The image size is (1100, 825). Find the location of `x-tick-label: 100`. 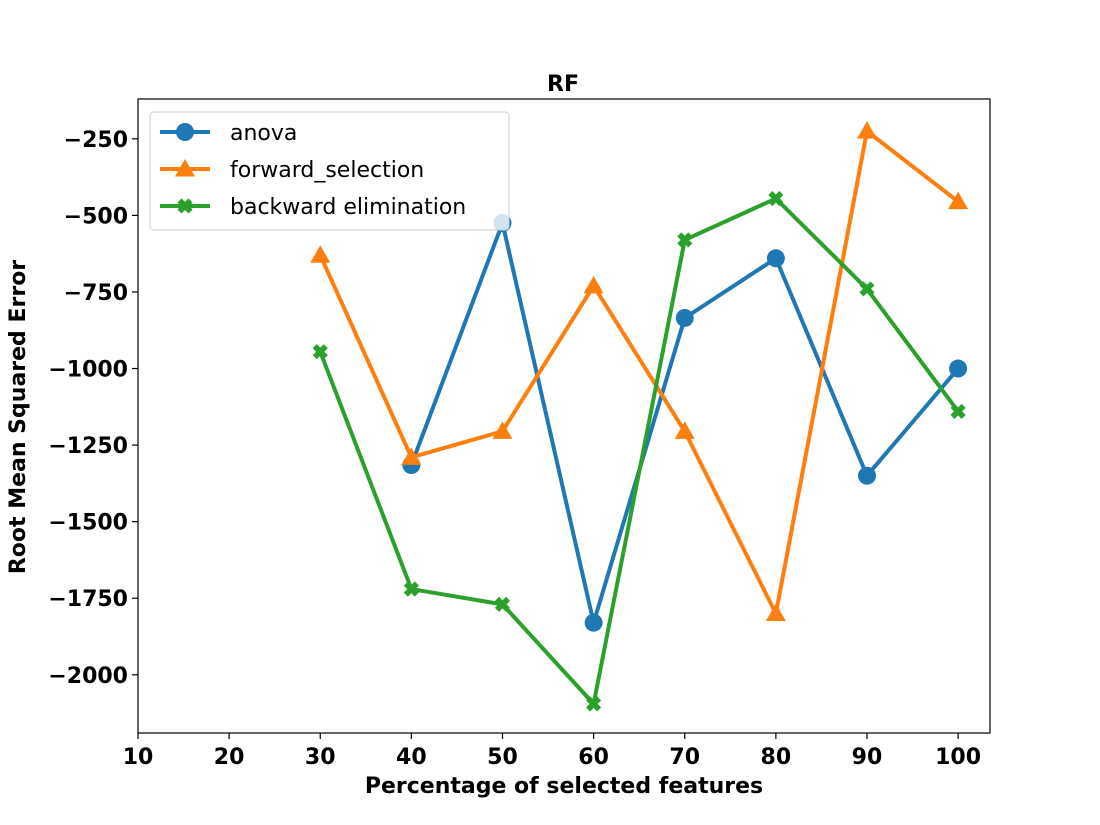

x-tick-label: 100 is located at coordinates (958, 757).